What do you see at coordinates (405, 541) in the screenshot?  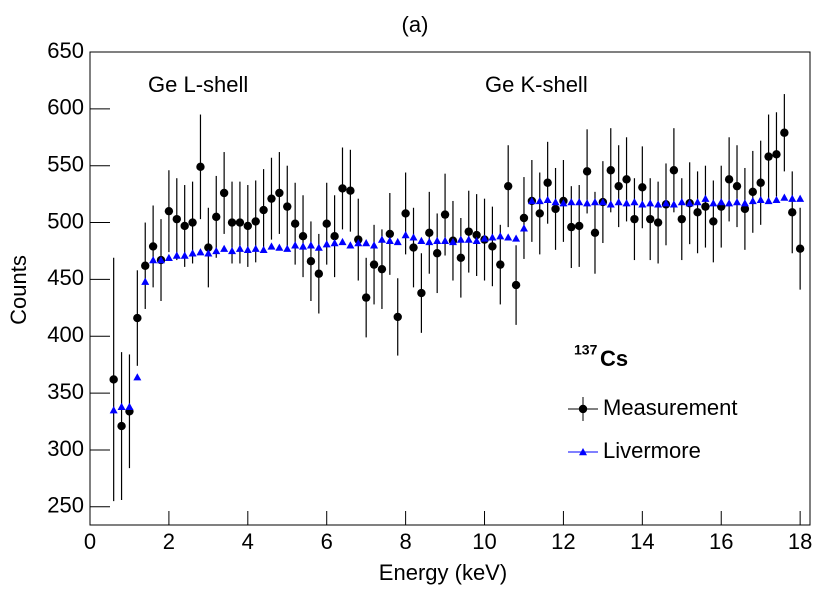 I see `x-tick-label: 8` at bounding box center [405, 541].